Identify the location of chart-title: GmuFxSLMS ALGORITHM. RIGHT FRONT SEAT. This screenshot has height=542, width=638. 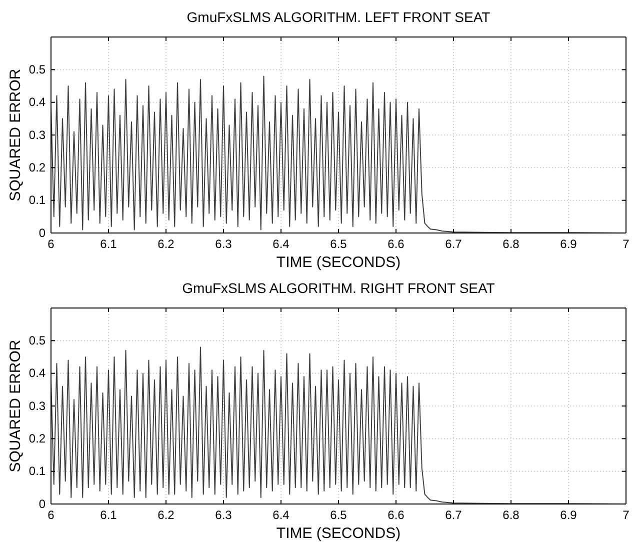
(339, 288).